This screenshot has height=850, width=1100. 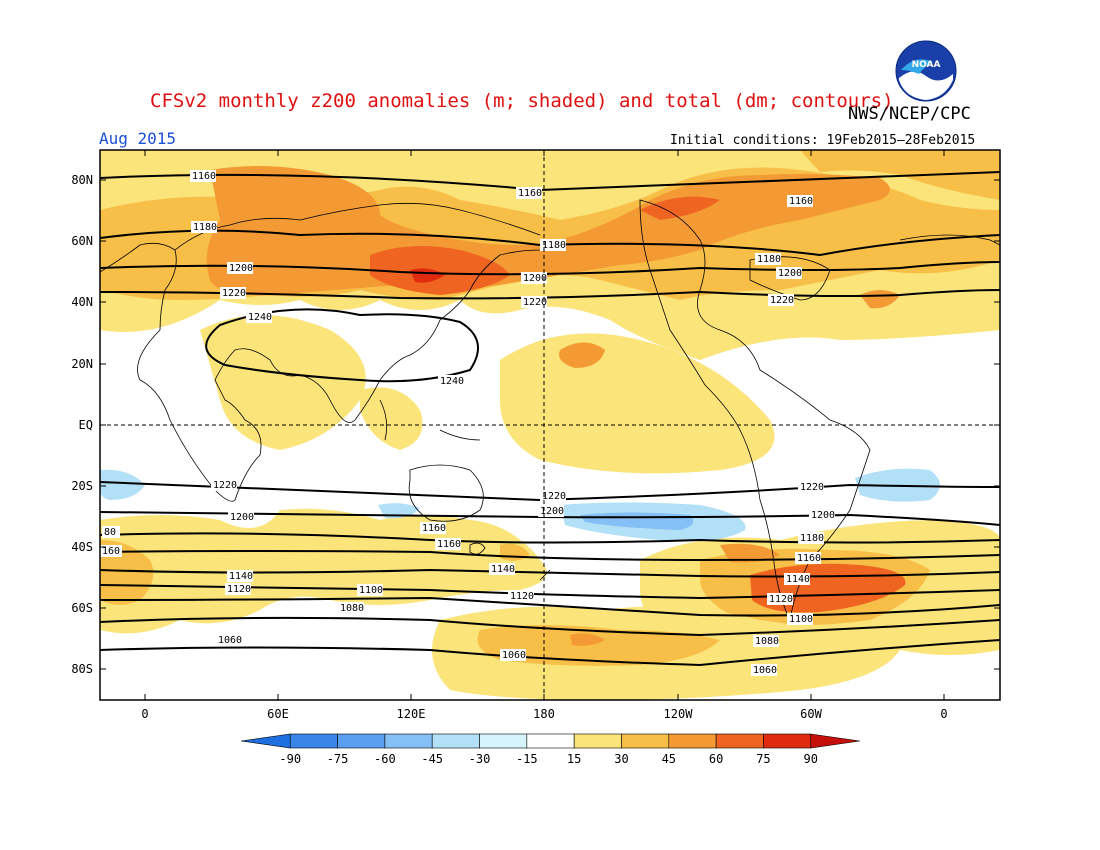 I want to click on colorbar-tick-label: 75, so click(x=763, y=759).